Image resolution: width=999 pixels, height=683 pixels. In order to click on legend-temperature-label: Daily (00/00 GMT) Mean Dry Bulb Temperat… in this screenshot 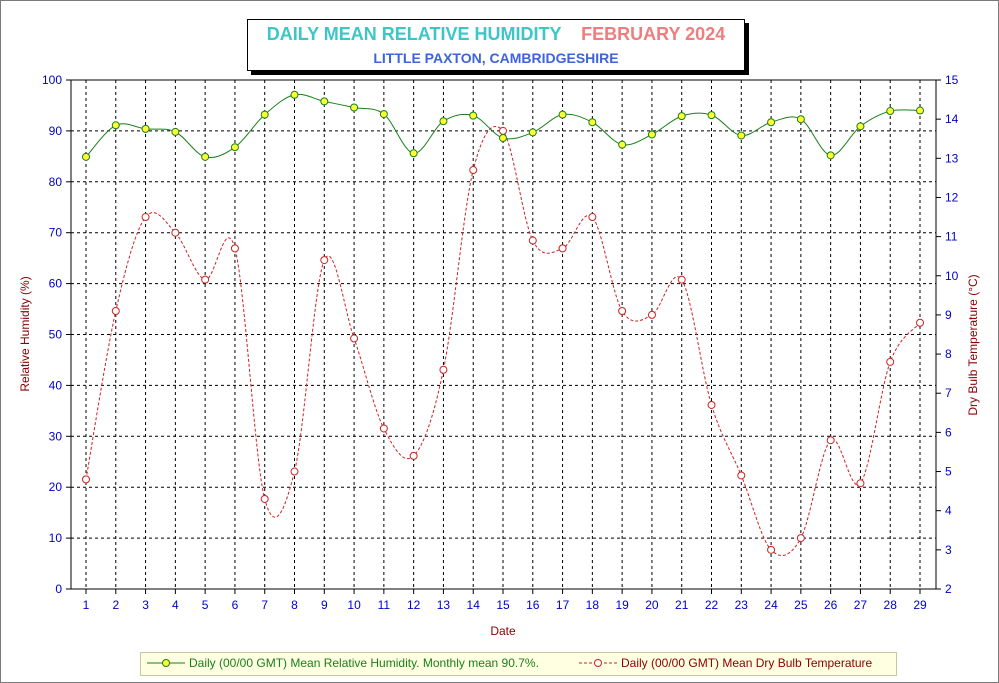, I will do `click(747, 663)`.